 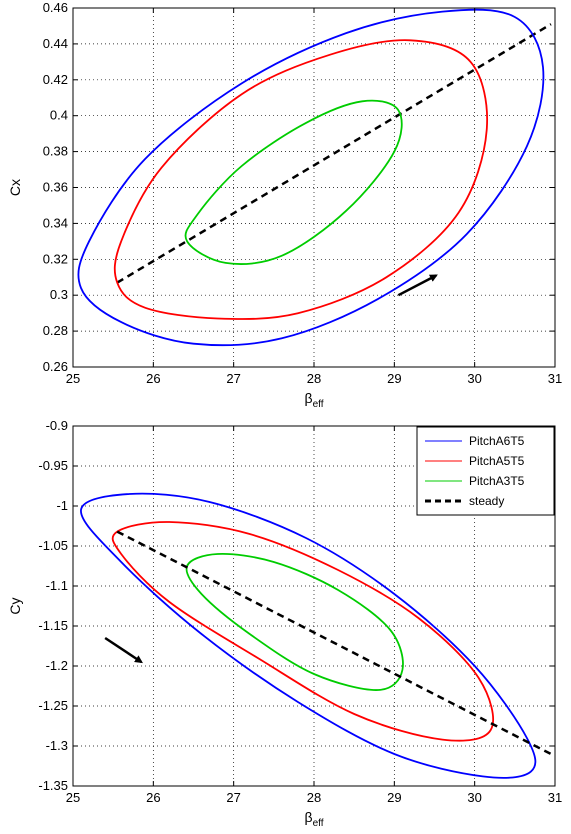 What do you see at coordinates (53, 545) in the screenshot?
I see `y-tick-label: -1.05` at bounding box center [53, 545].